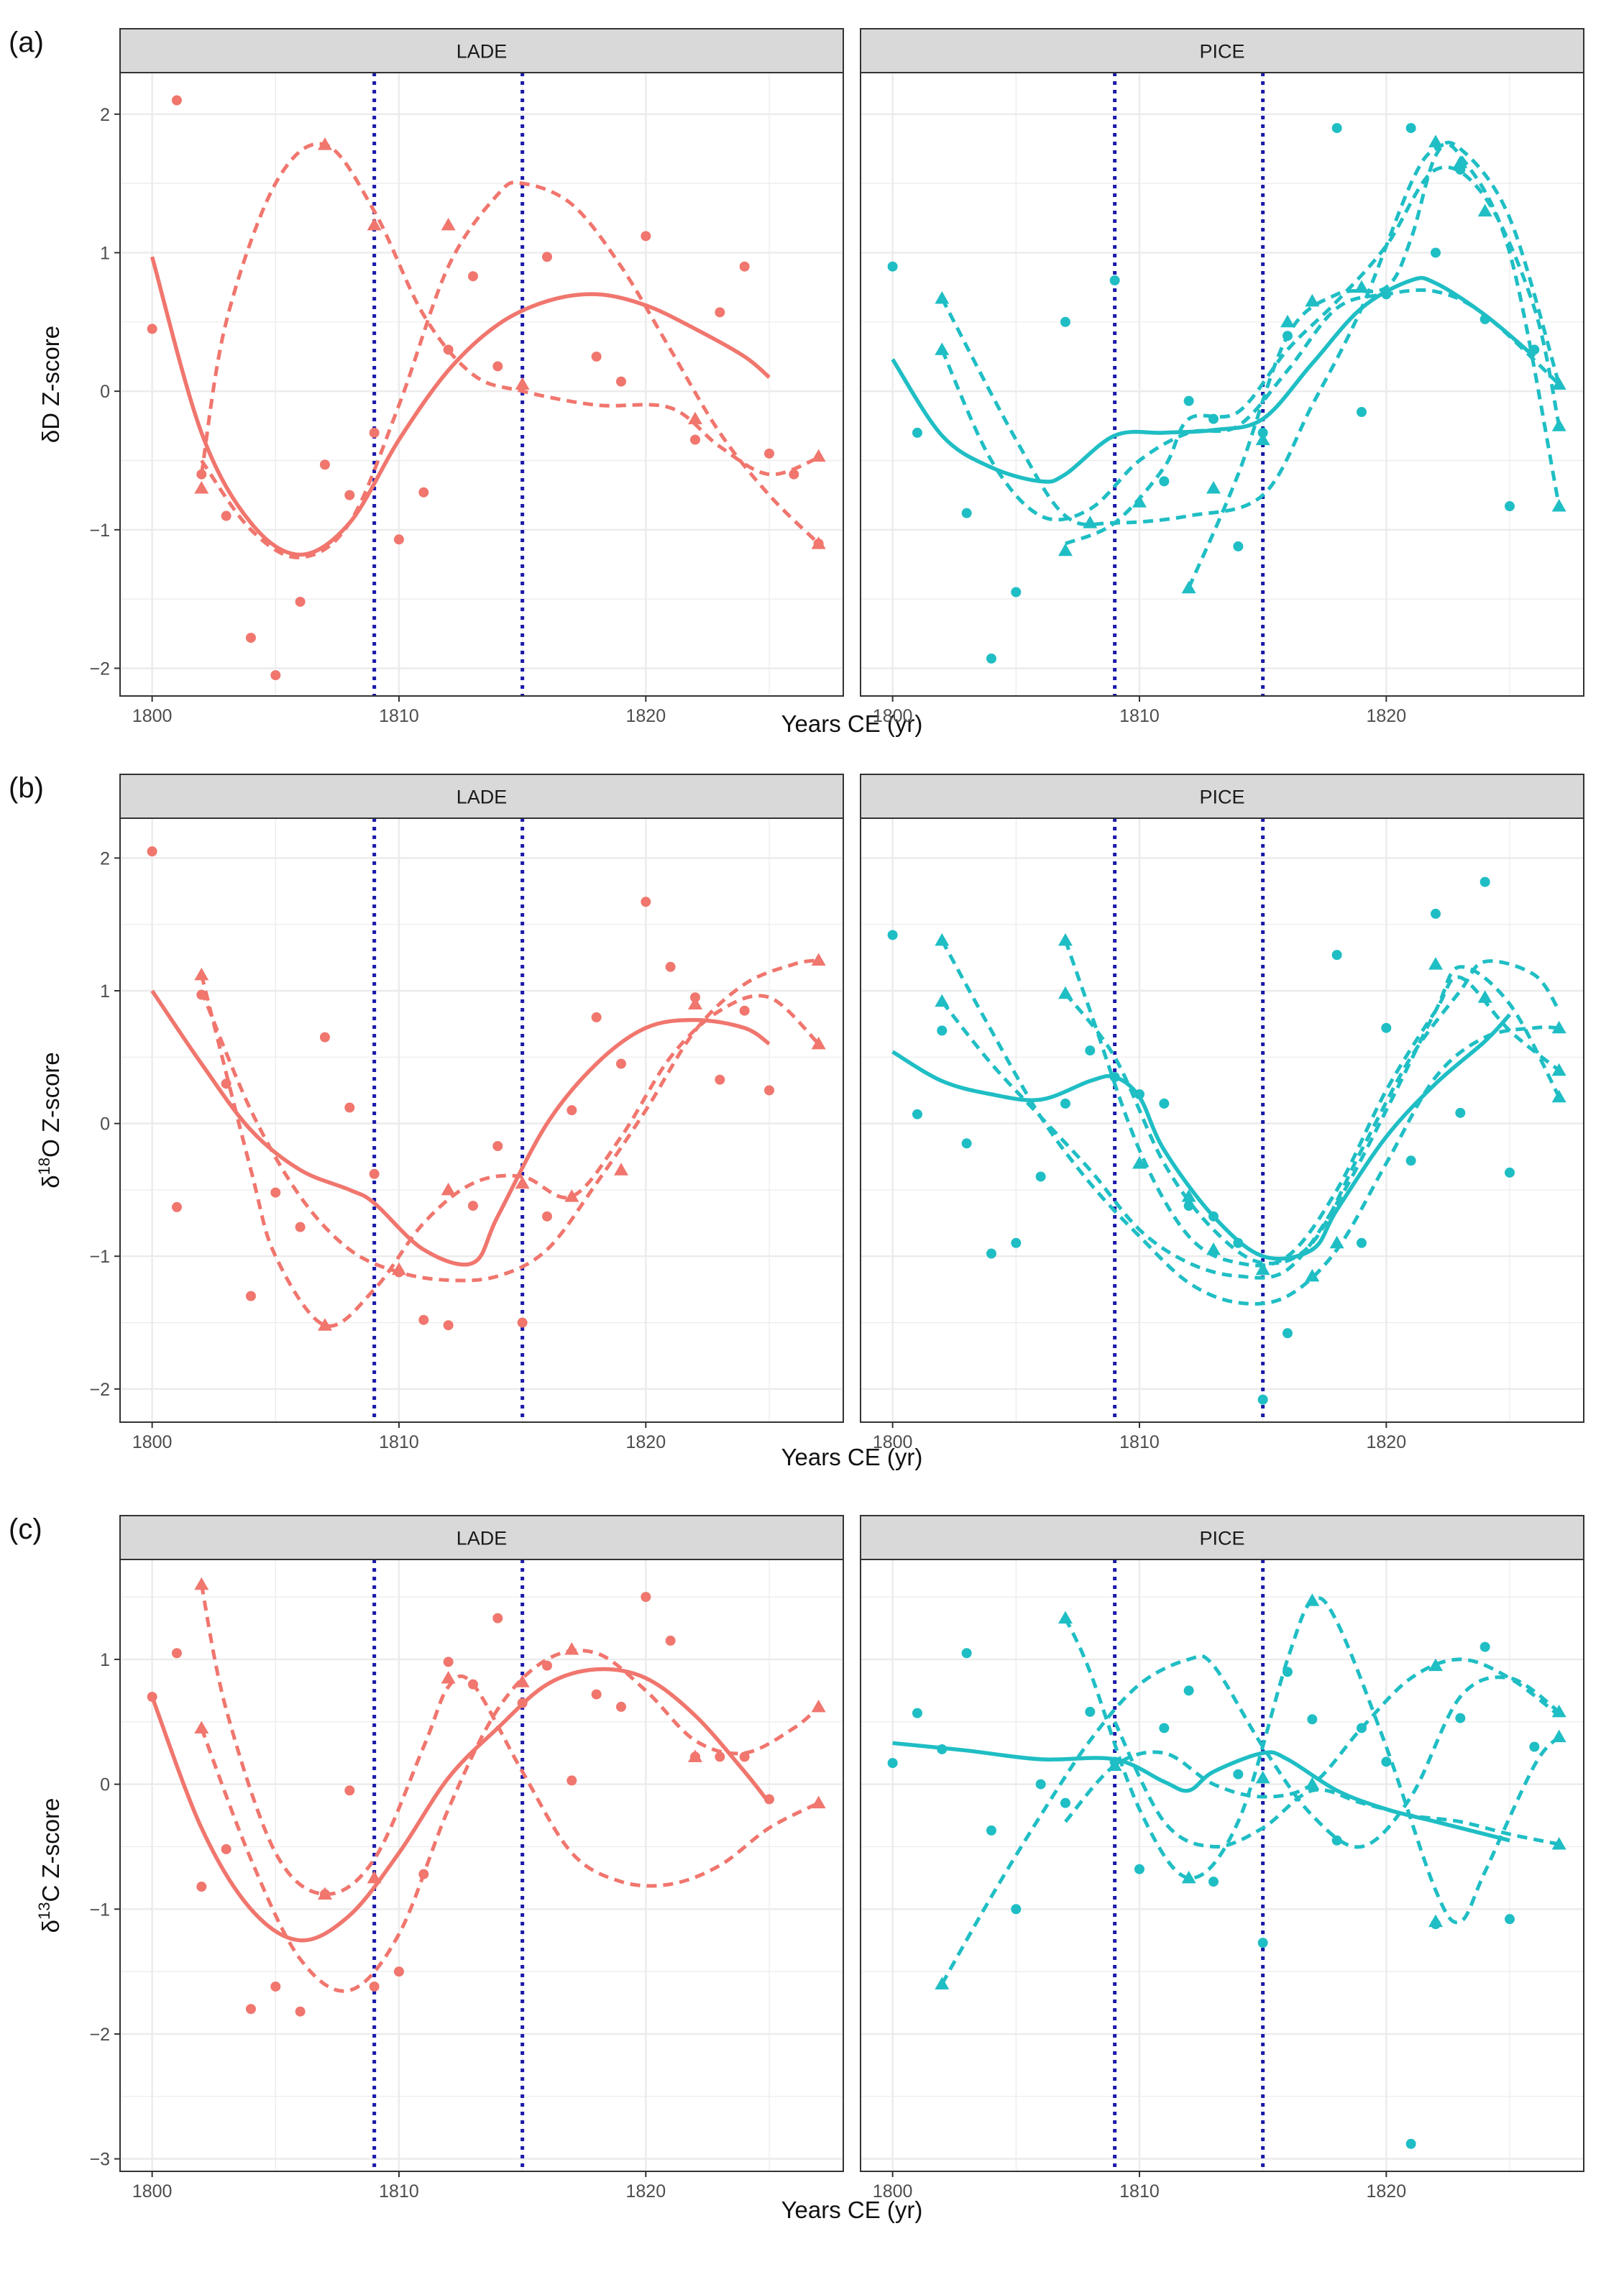 Image resolution: width=1624 pixels, height=2272 pixels. What do you see at coordinates (852, 723) in the screenshot?
I see `x-axis-title: Years CE (yr)` at bounding box center [852, 723].